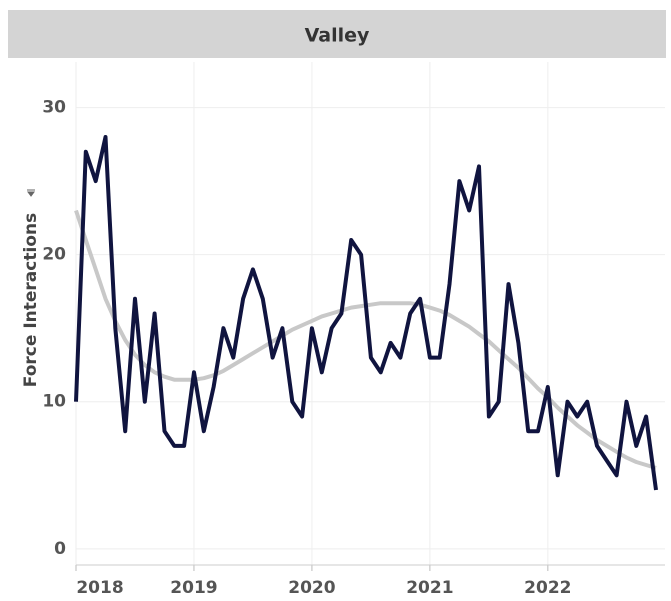 This screenshot has height=601, width=671. Describe the element at coordinates (547, 588) in the screenshot. I see `x-tick-label: 2022` at that location.